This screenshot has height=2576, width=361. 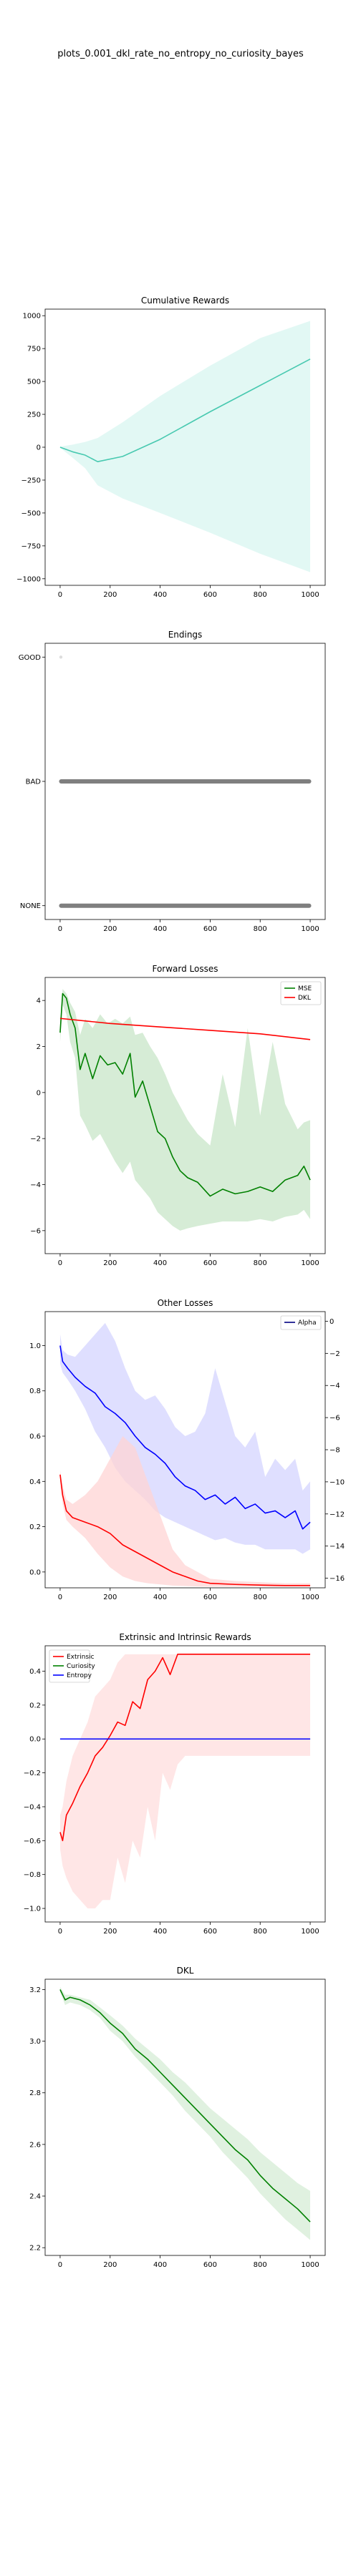 I want to click on chart-title: Other Losses, so click(x=185, y=1303).